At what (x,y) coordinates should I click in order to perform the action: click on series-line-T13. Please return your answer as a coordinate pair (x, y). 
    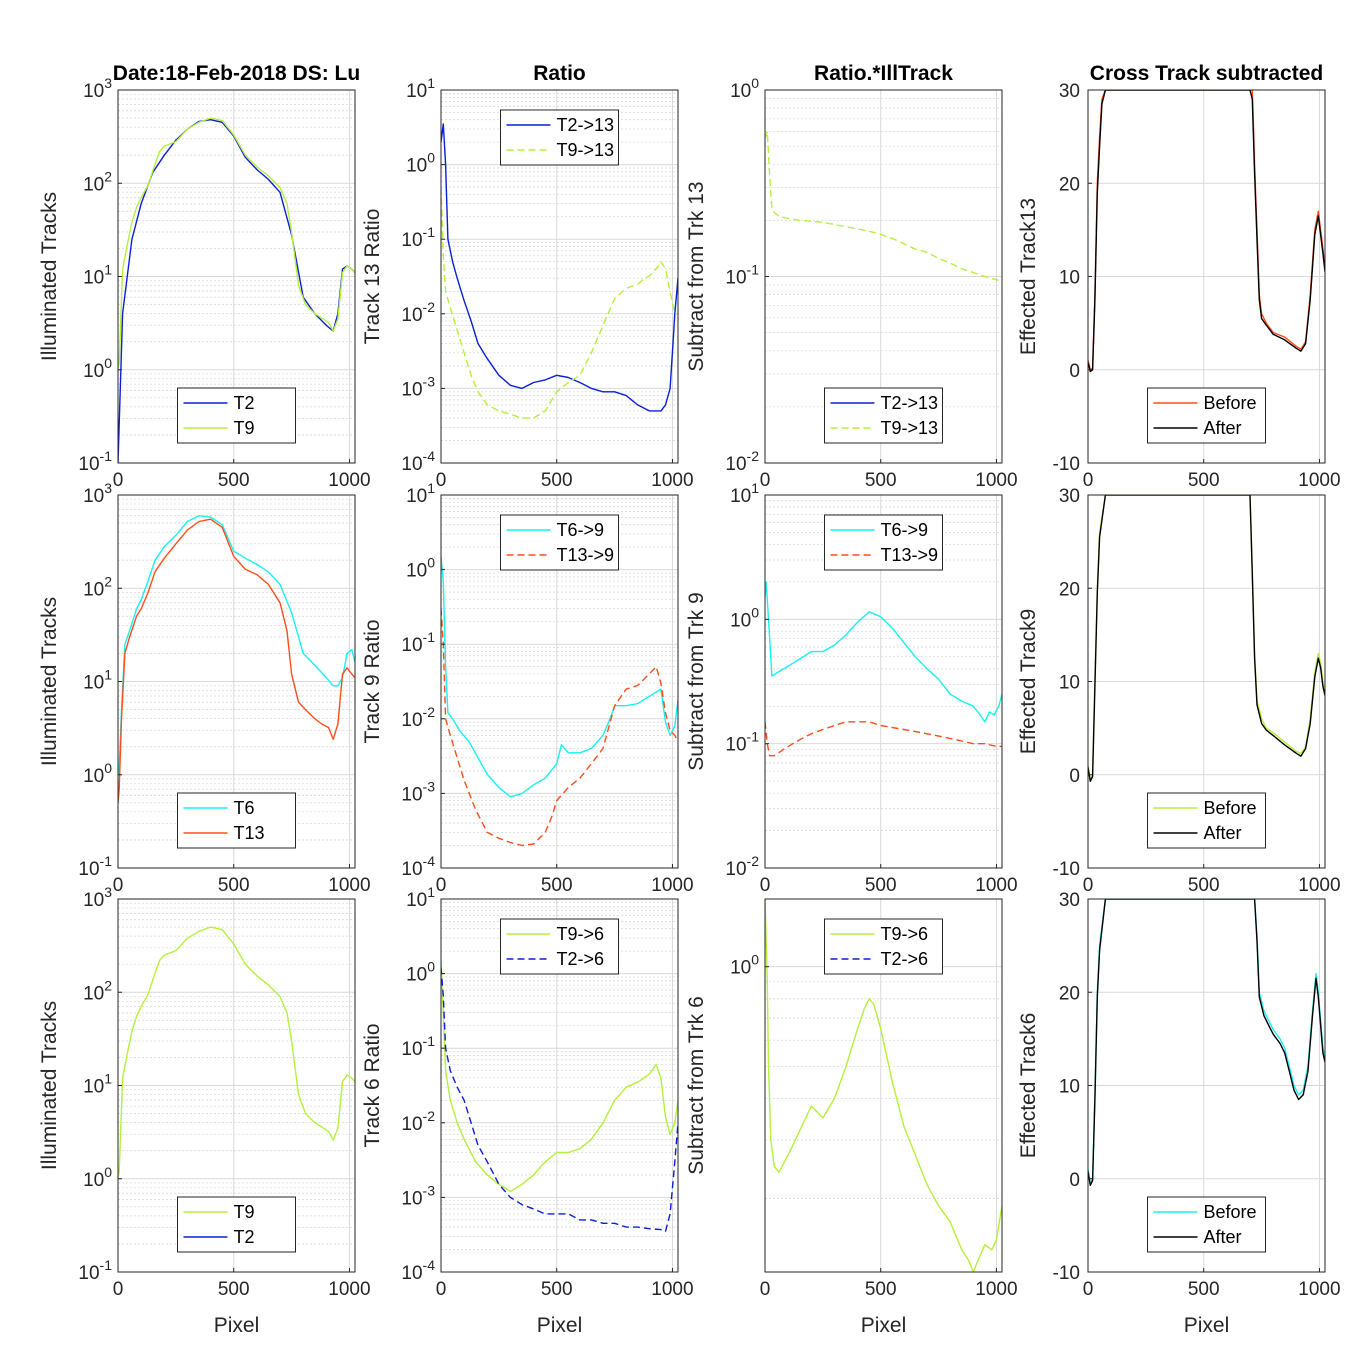
    Looking at the image, I should click on (236, 660).